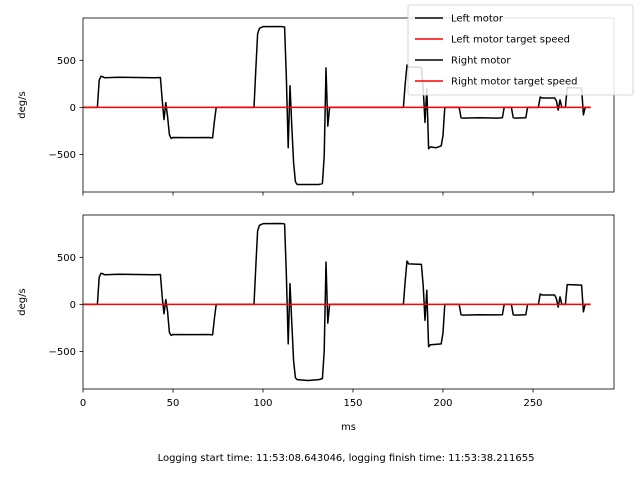  I want to click on legend-entry: Right motor target speed, so click(514, 82).